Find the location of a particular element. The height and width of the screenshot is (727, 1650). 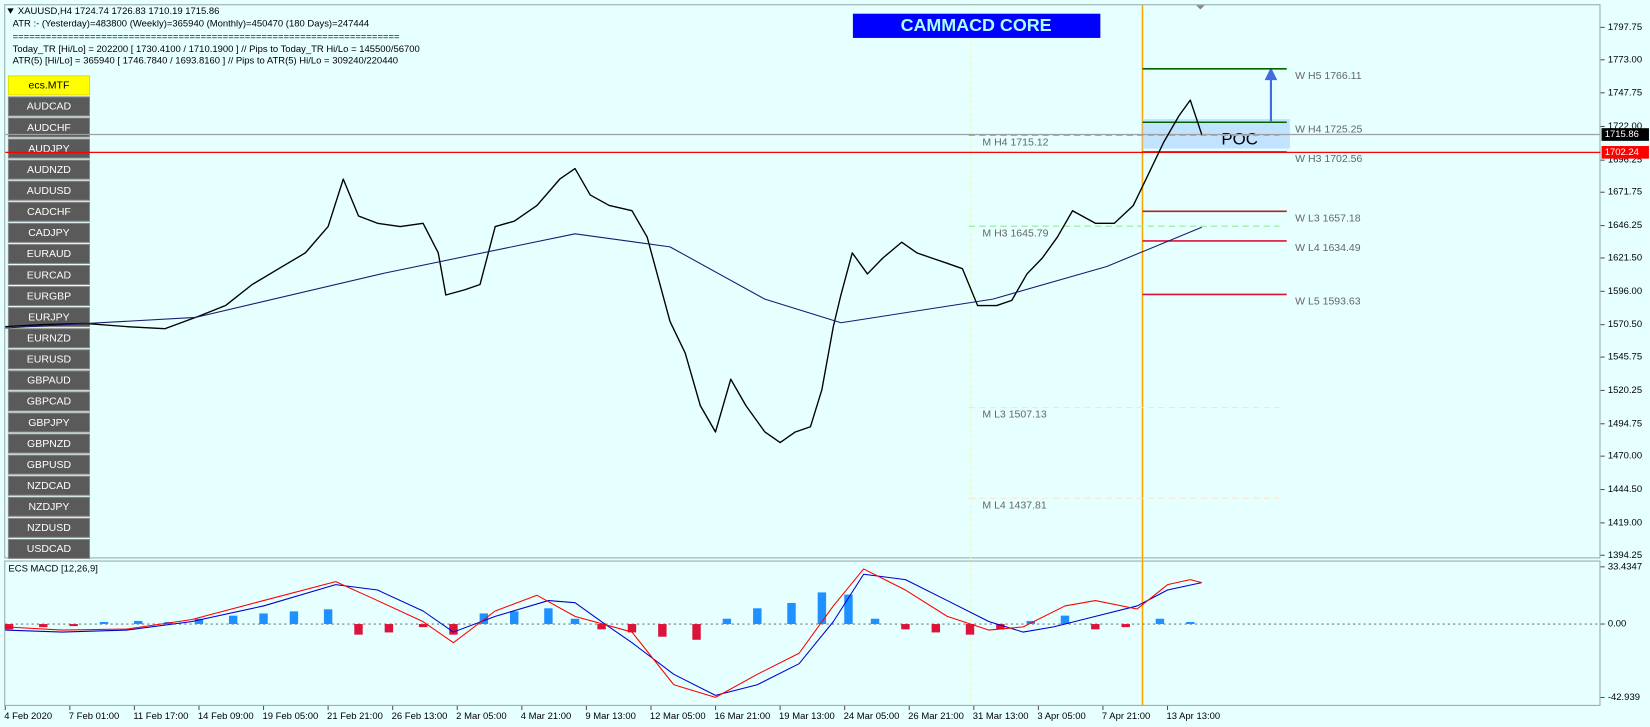

symbol-button-label: ecs.MTF is located at coordinates (49, 86).